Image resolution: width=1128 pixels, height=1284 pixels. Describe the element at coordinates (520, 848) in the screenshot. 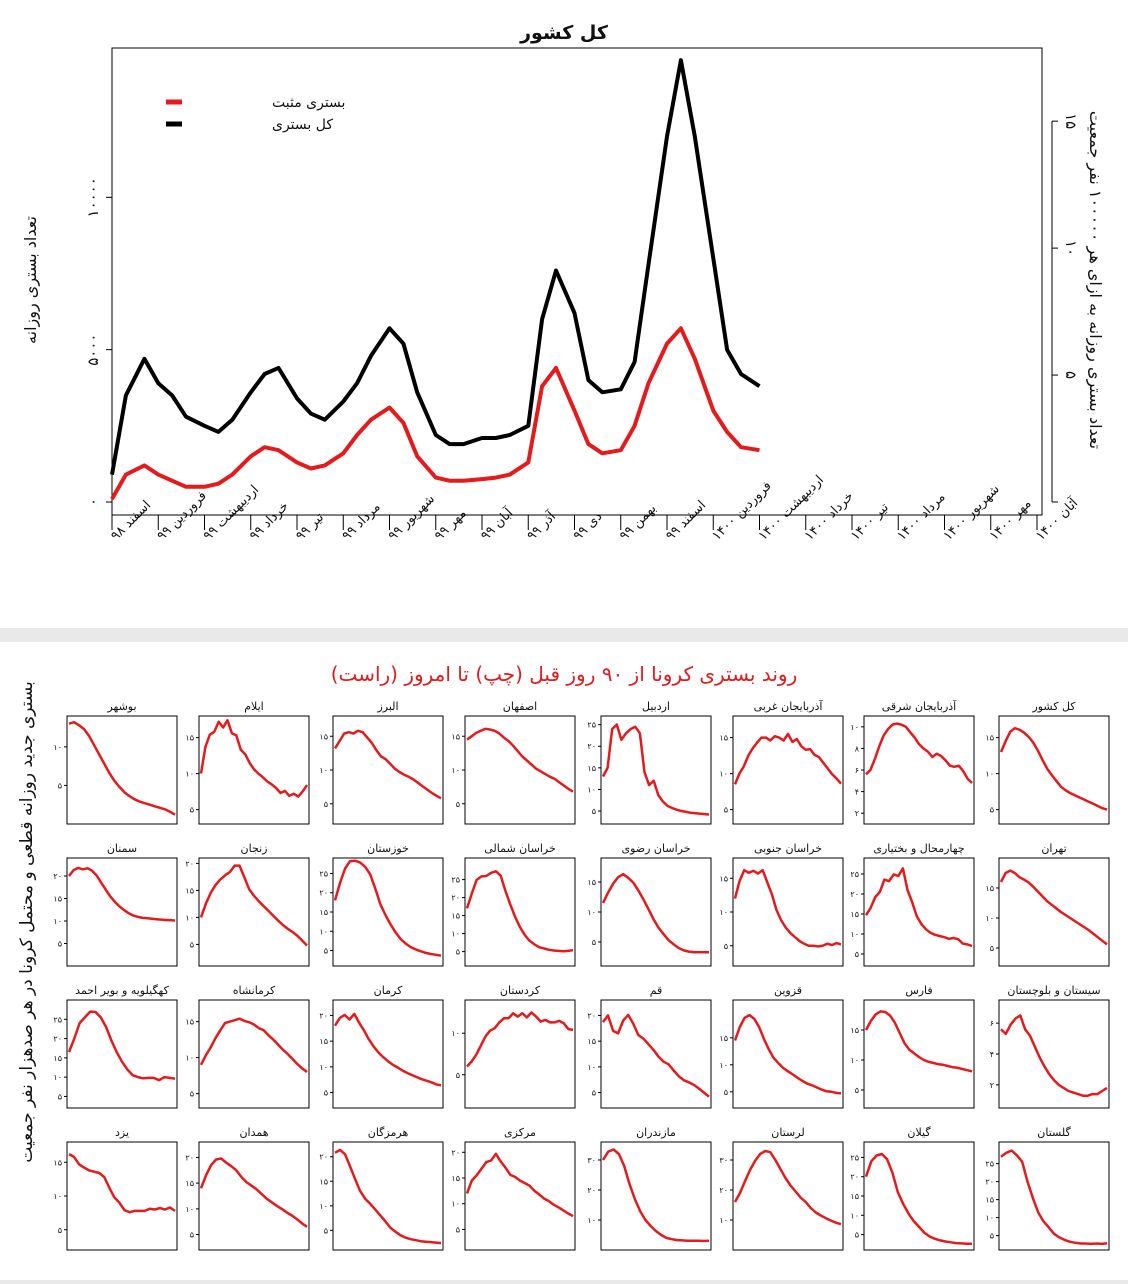

I see `province-panel-title: خراسان شمالی` at that location.